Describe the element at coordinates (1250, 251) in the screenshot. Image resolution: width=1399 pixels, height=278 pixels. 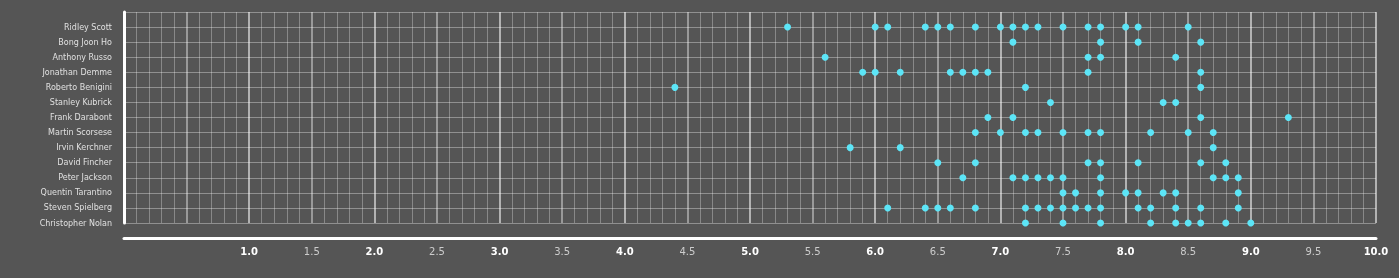
I see `x-tick-label: 9.0` at that location.